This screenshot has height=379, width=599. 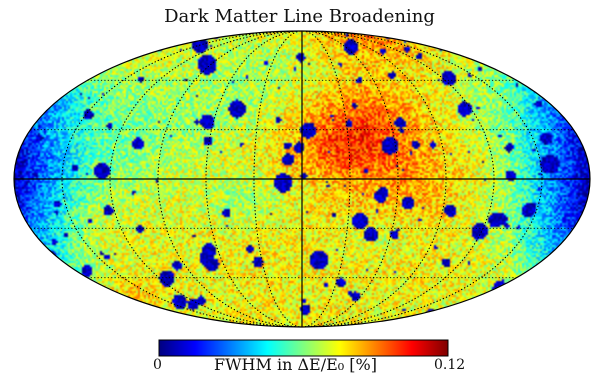 I want to click on chart-title: Dark Matter Line Broadening, so click(x=299, y=16).